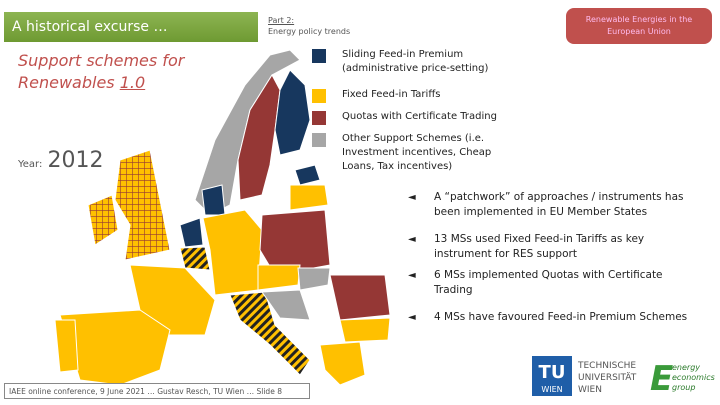 This screenshot has width=720, height=405. I want to click on heading-text: Support schemes for Renewables, so click(101, 71).